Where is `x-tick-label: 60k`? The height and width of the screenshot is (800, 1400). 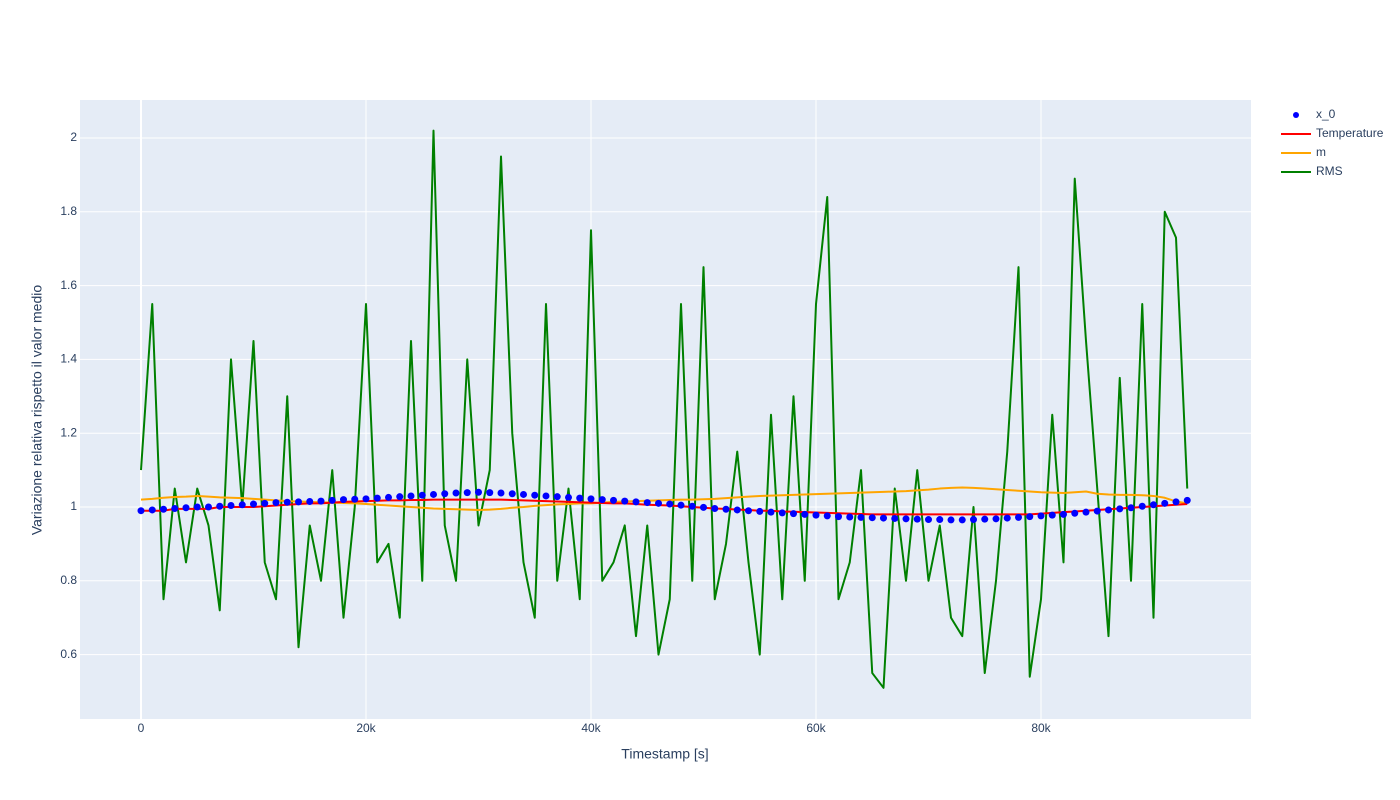 x-tick-label: 60k is located at coordinates (816, 728).